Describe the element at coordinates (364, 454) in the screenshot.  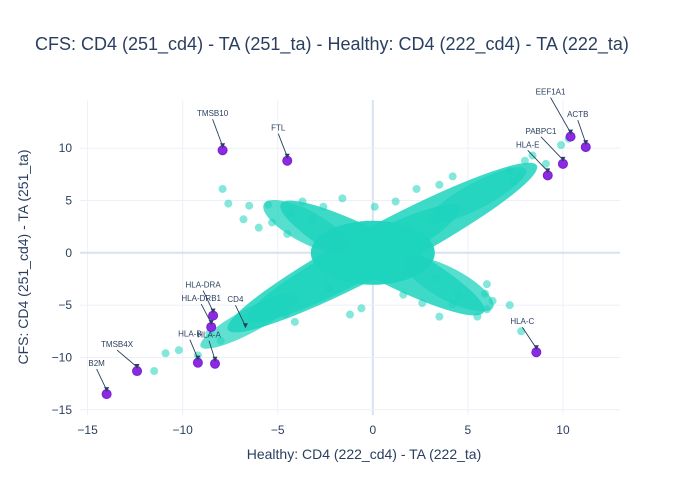
I see `x-axis-title: Healthy: CD4 (222_cd4) - TA (222_ta)` at that location.